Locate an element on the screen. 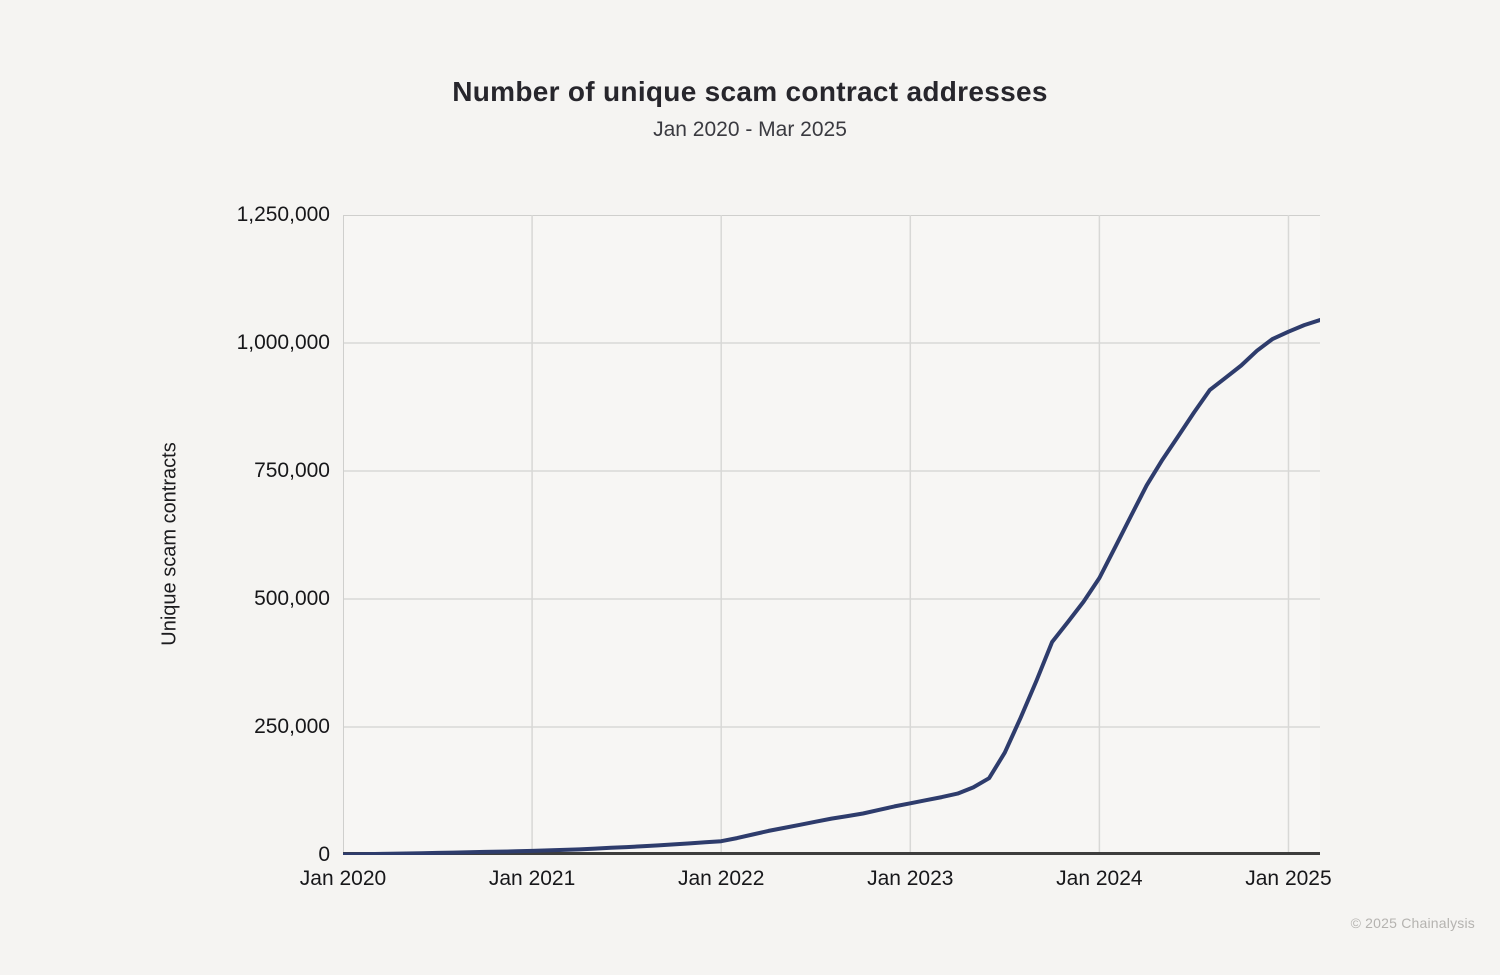 This screenshot has height=975, width=1500. x-tick-label: Jan 2024 is located at coordinates (1099, 878).